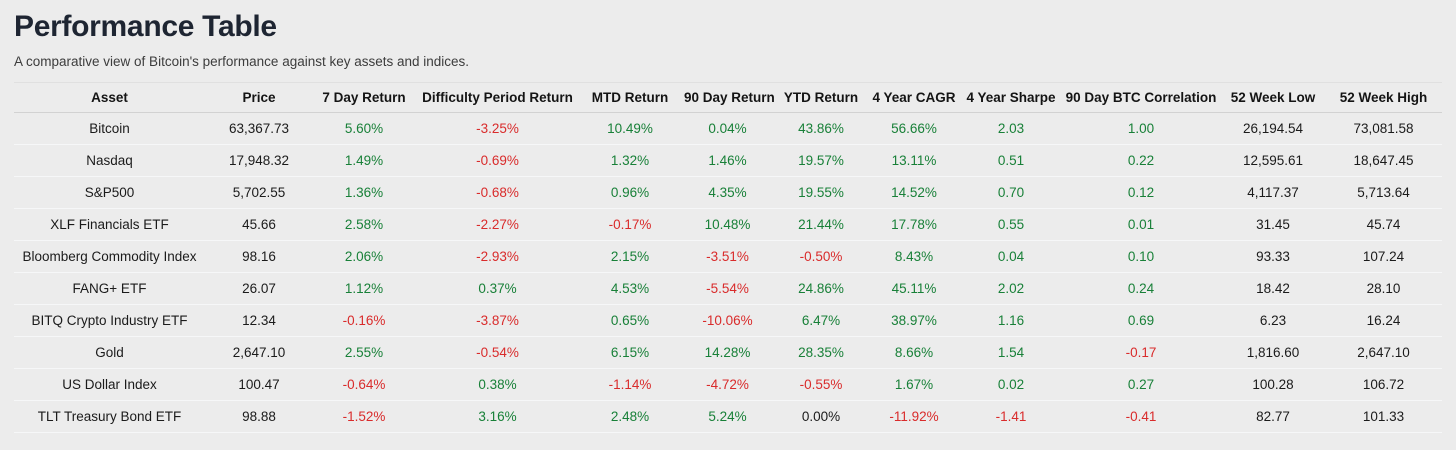 Image resolution: width=1456 pixels, height=450 pixels. Describe the element at coordinates (821, 256) in the screenshot. I see `value-cell: -0.50%` at that location.